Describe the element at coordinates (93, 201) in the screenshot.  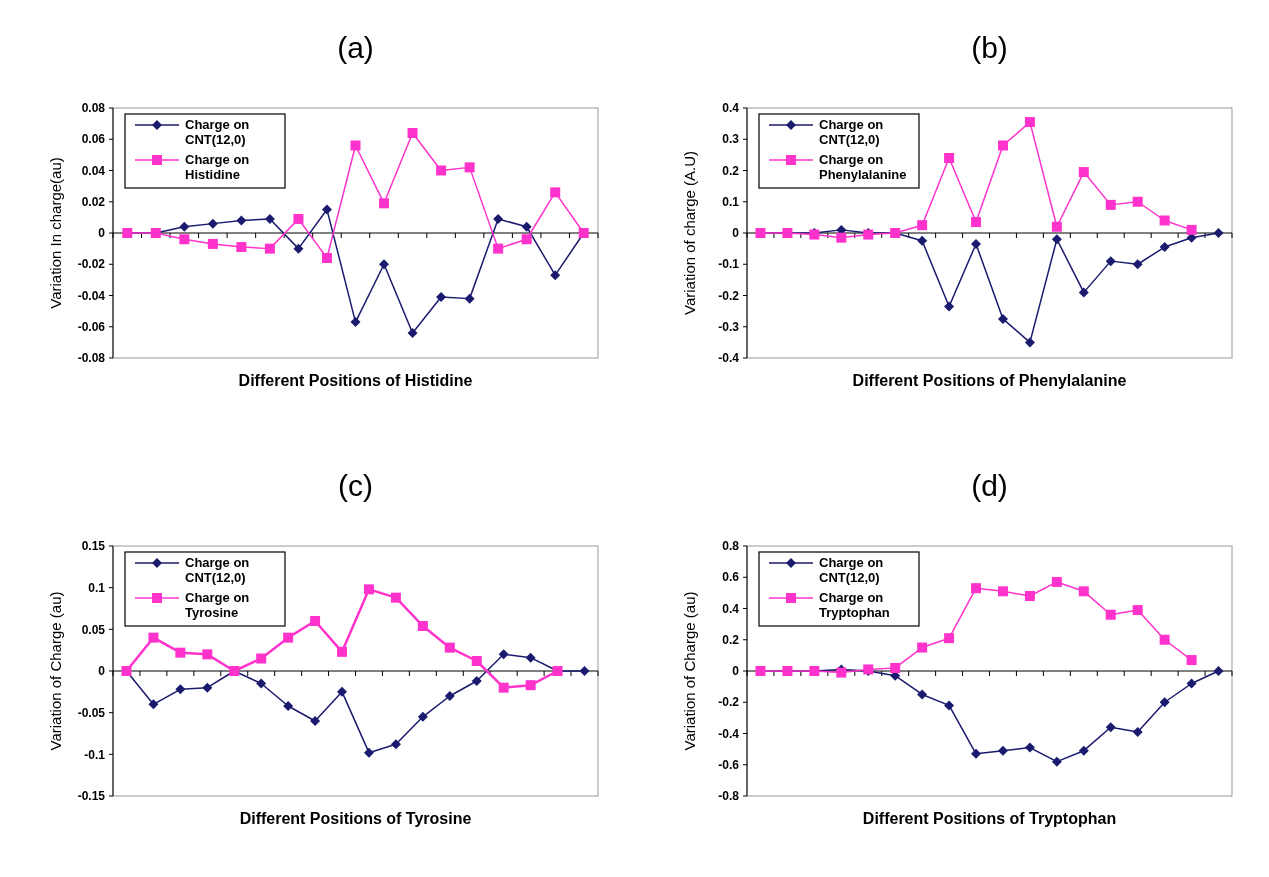
I see `y-tick-label: 0.02` at that location.